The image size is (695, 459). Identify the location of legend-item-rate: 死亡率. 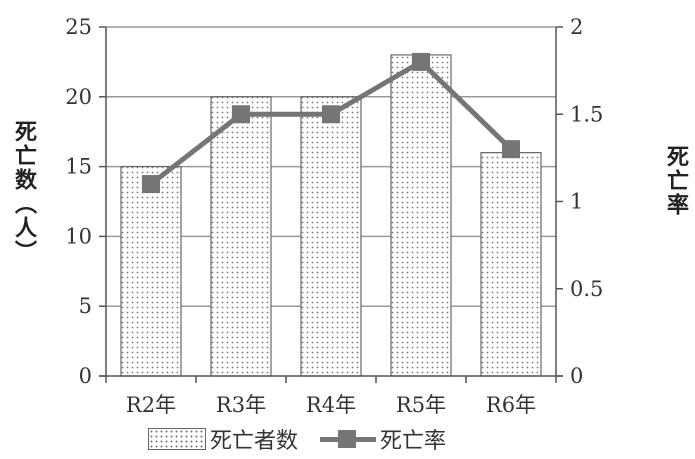
(383, 439).